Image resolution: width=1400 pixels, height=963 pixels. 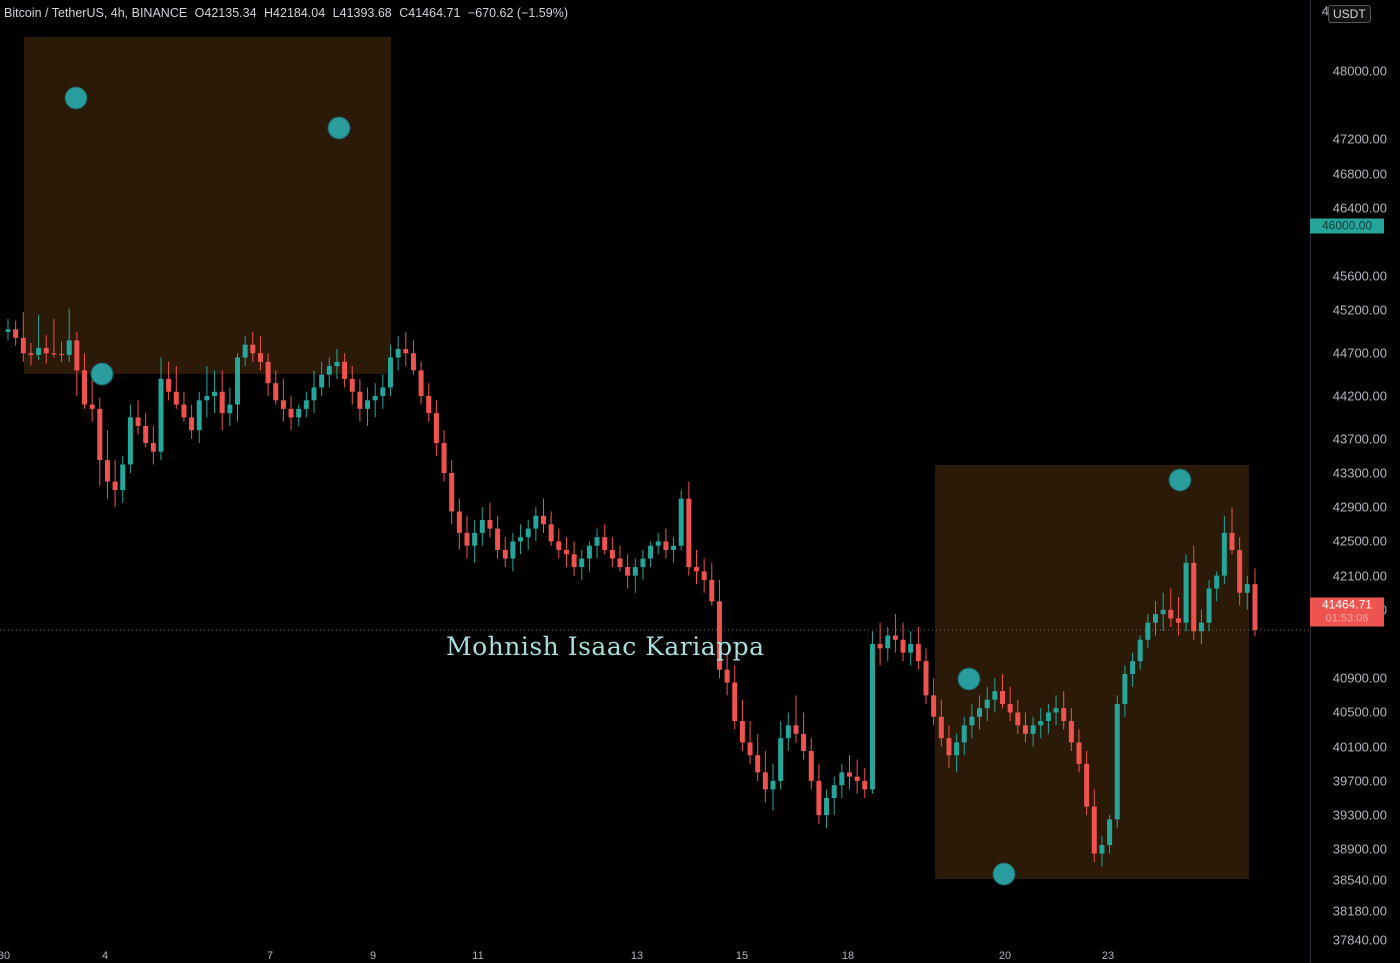 What do you see at coordinates (1359, 208) in the screenshot?
I see `price-tick-label: 46400.00` at bounding box center [1359, 208].